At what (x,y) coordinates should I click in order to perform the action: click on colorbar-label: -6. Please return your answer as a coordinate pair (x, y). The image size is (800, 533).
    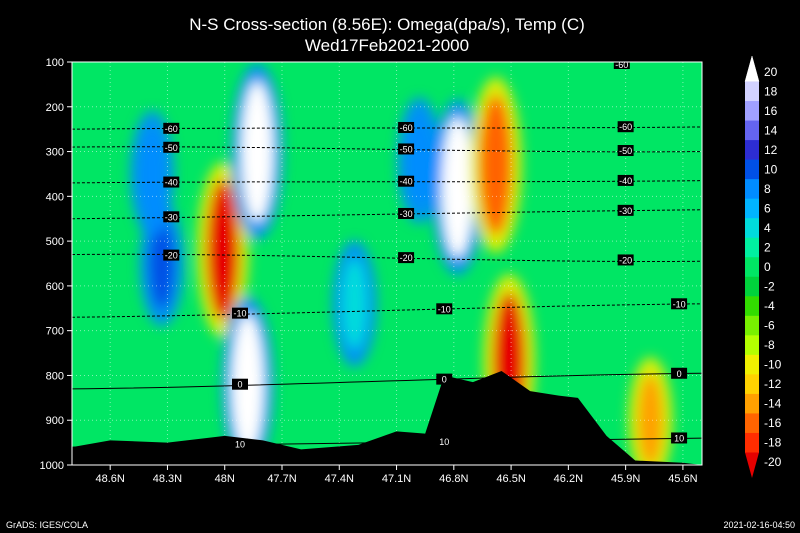
    Looking at the image, I should click on (769, 326).